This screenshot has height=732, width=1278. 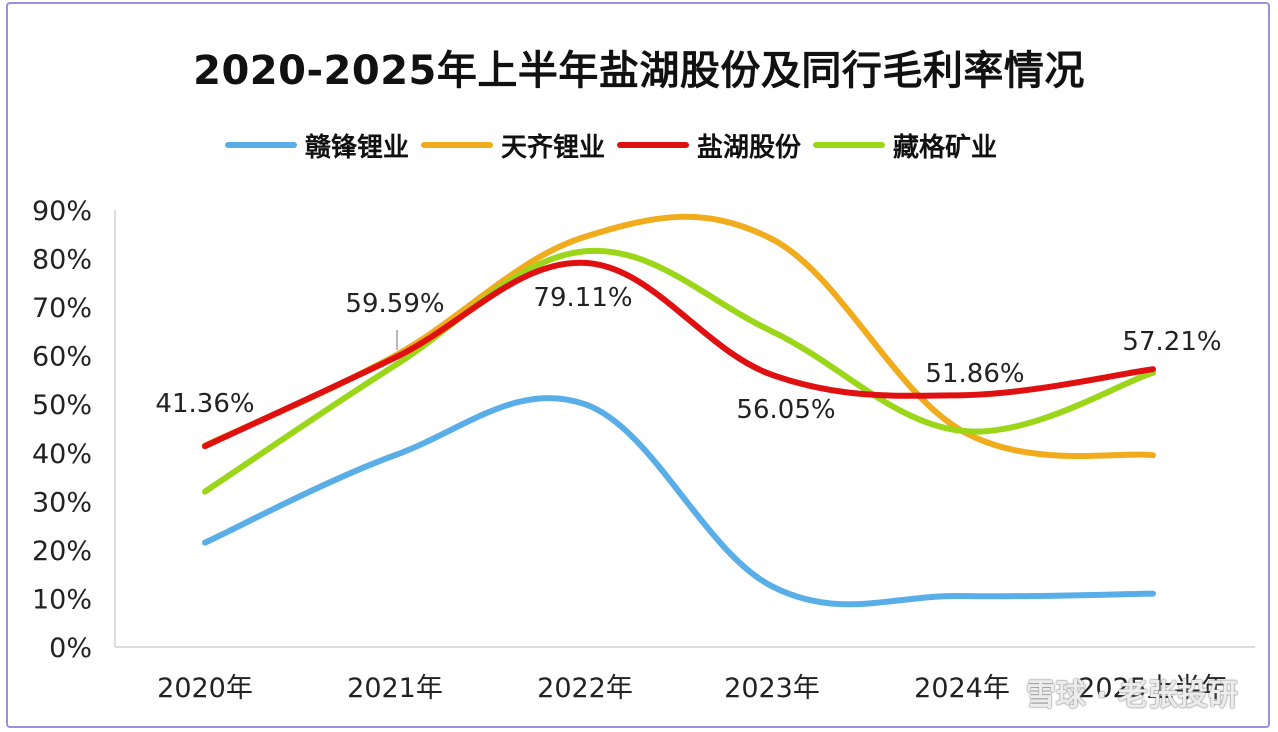 I want to click on x-tick-label: 2025上半年, so click(x=1153, y=688).